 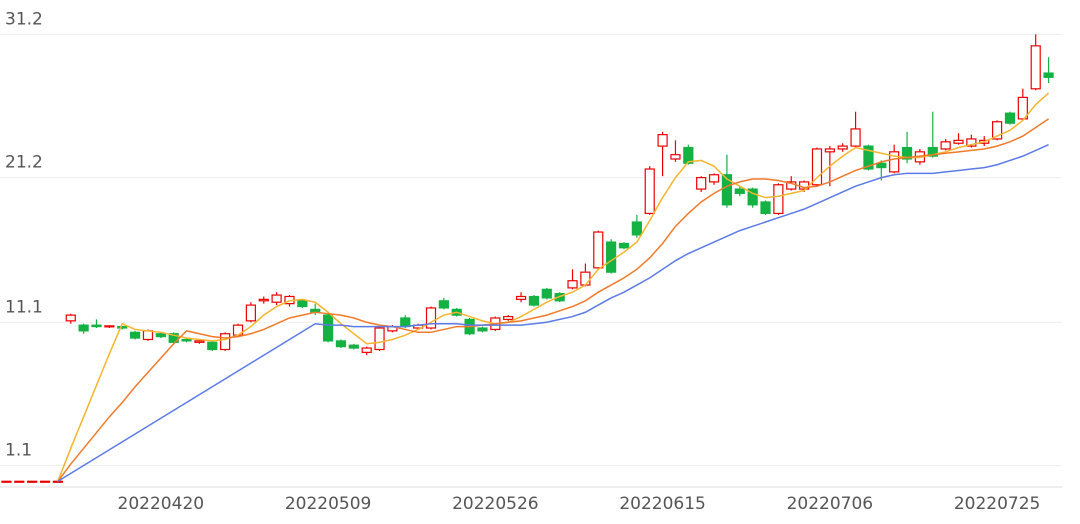 What do you see at coordinates (662, 504) in the screenshot?
I see `x-tick-label: 20220615` at bounding box center [662, 504].